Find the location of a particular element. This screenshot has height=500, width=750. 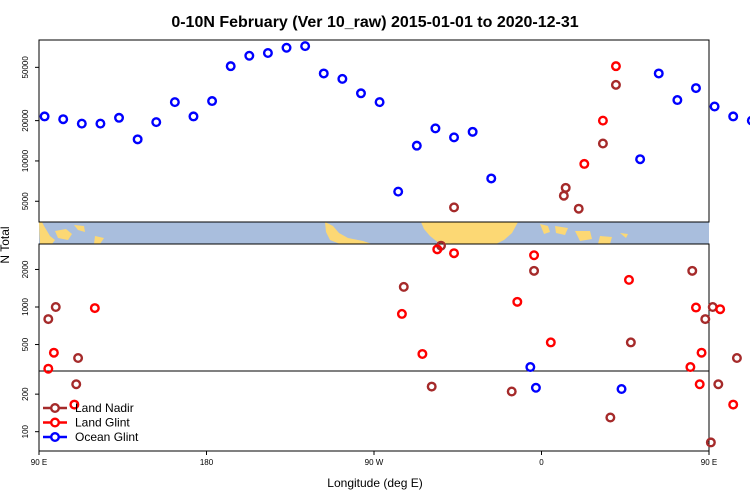

legend-label-land-nadir: Land Nadir is located at coordinates (104, 408).